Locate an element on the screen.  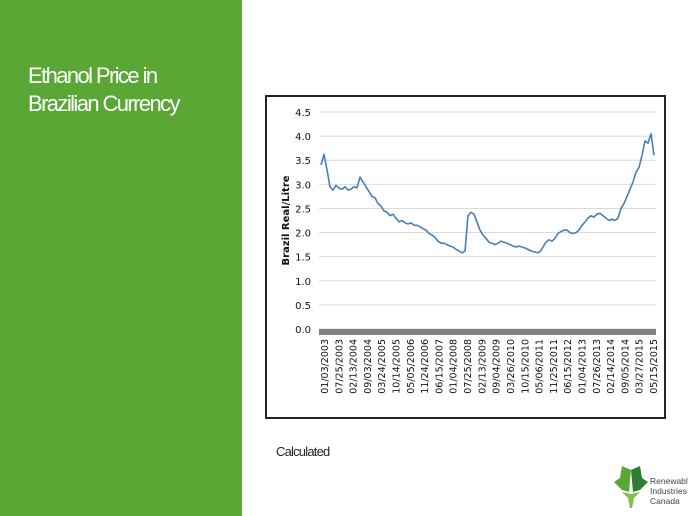
x-tick-label: 03/27/2015 is located at coordinates (640, 366).